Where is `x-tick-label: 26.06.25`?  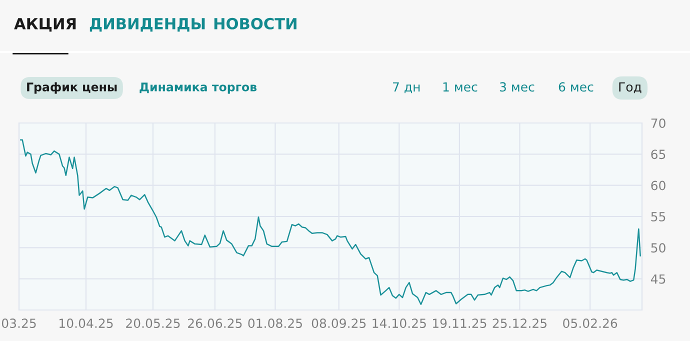
x-tick-label: 26.06.25 is located at coordinates (215, 323).